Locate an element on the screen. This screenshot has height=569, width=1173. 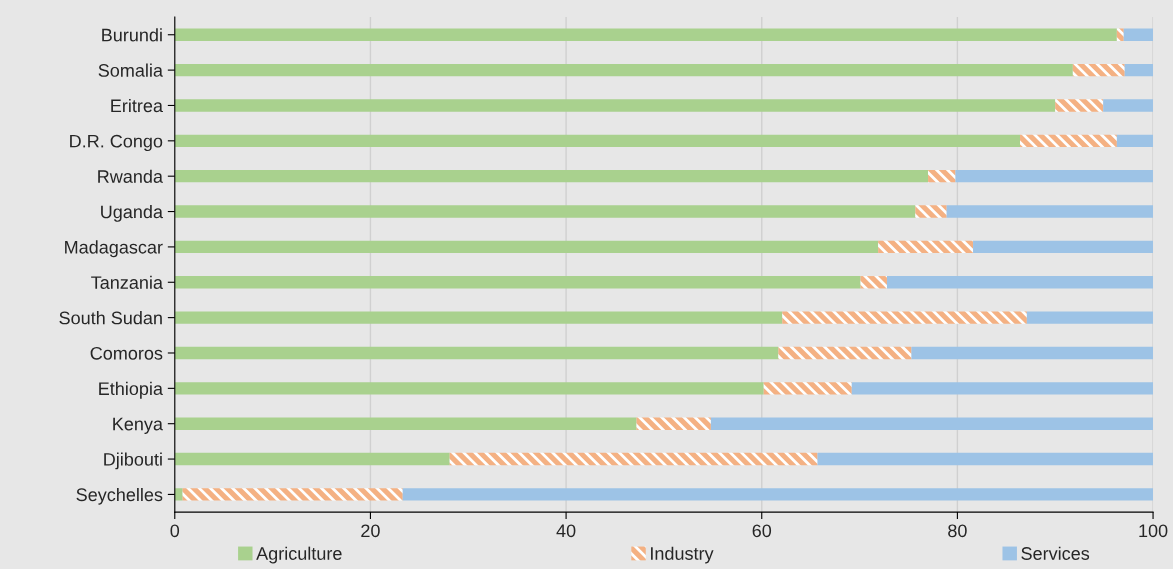
y-tick-label: Madagascar is located at coordinates (114, 249).